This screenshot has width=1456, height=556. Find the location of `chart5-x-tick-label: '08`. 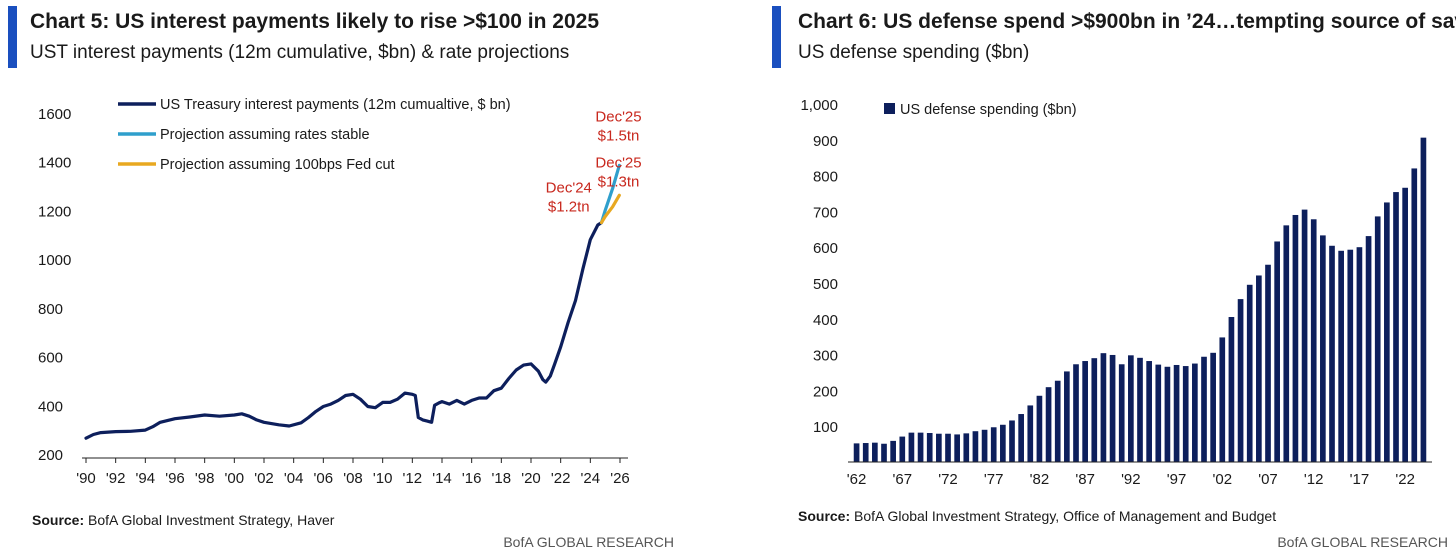

chart5-x-tick-label: '08 is located at coordinates (353, 478).